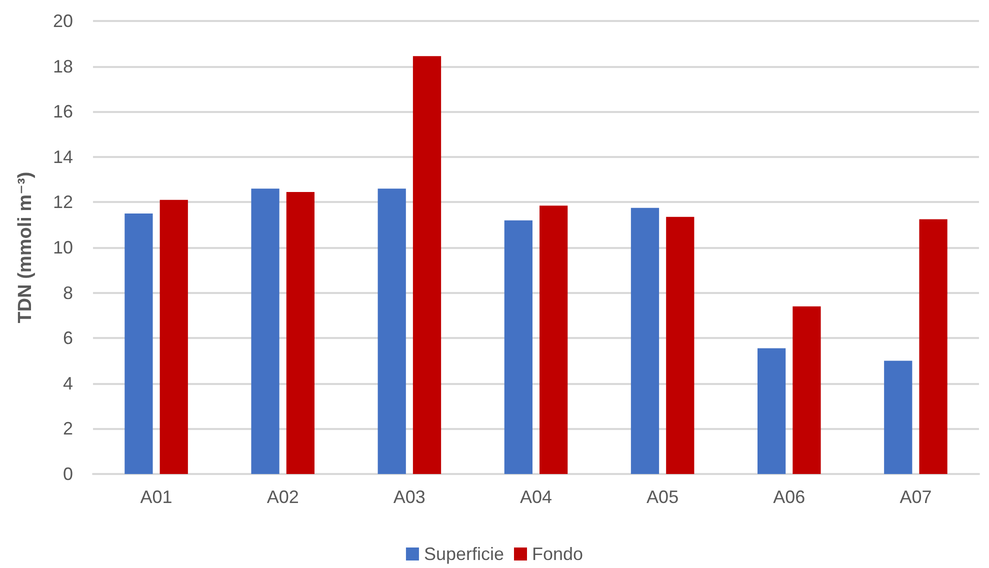  I want to click on y-tick-label: 2, so click(67, 428).